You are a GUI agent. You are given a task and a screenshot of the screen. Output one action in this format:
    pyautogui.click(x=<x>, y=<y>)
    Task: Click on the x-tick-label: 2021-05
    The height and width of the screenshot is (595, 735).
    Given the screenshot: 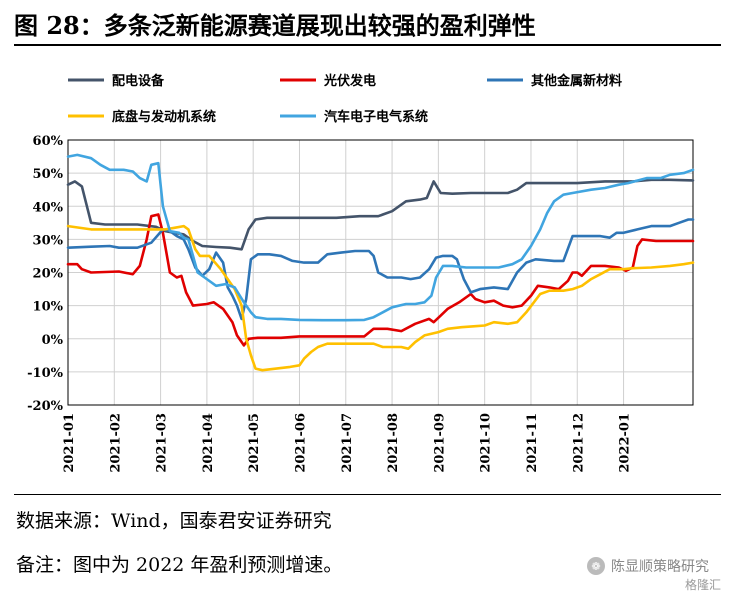 What is the action you would take?
    pyautogui.click(x=254, y=443)
    